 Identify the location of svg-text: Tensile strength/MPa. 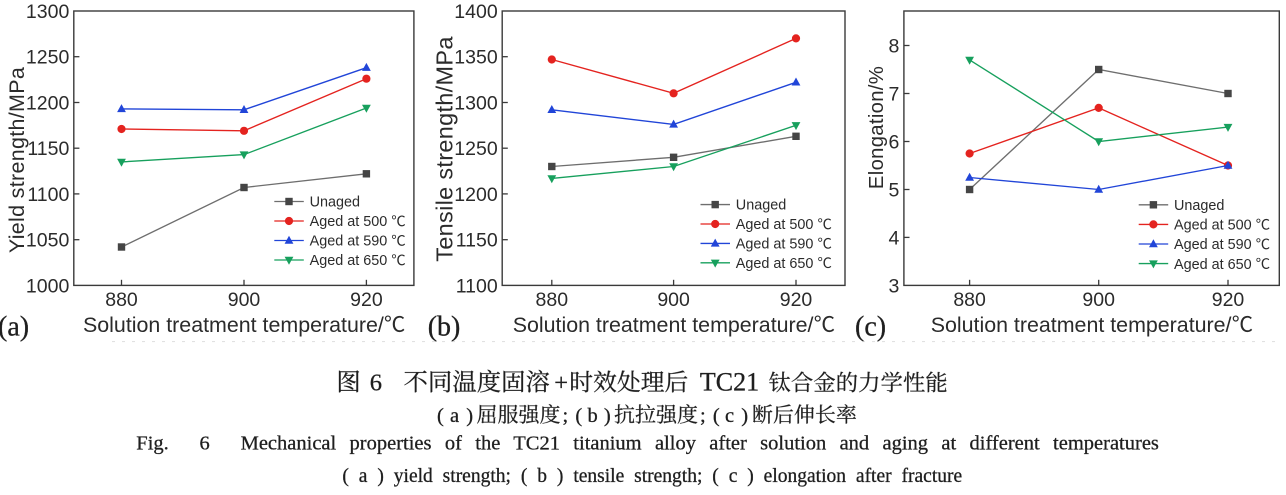
(445, 149).